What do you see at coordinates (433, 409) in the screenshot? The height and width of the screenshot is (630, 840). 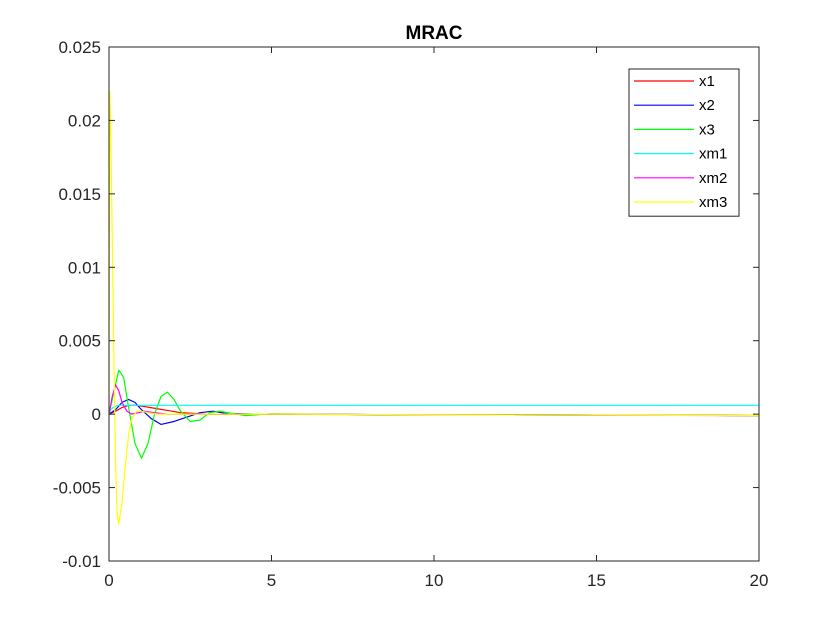 I see `series-line-xm1` at bounding box center [433, 409].